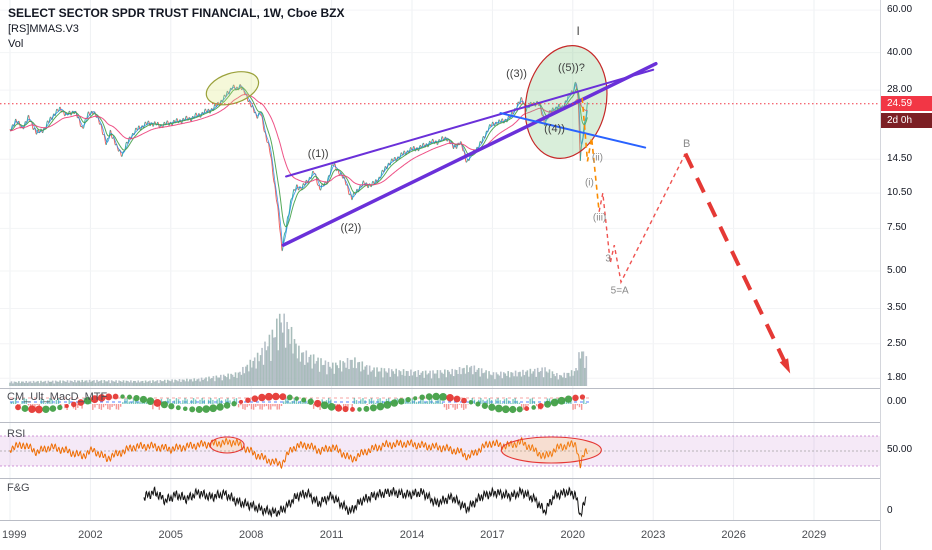 This screenshot has width=932, height=550. I want to click on time-tick-label: 2002, so click(90, 535).